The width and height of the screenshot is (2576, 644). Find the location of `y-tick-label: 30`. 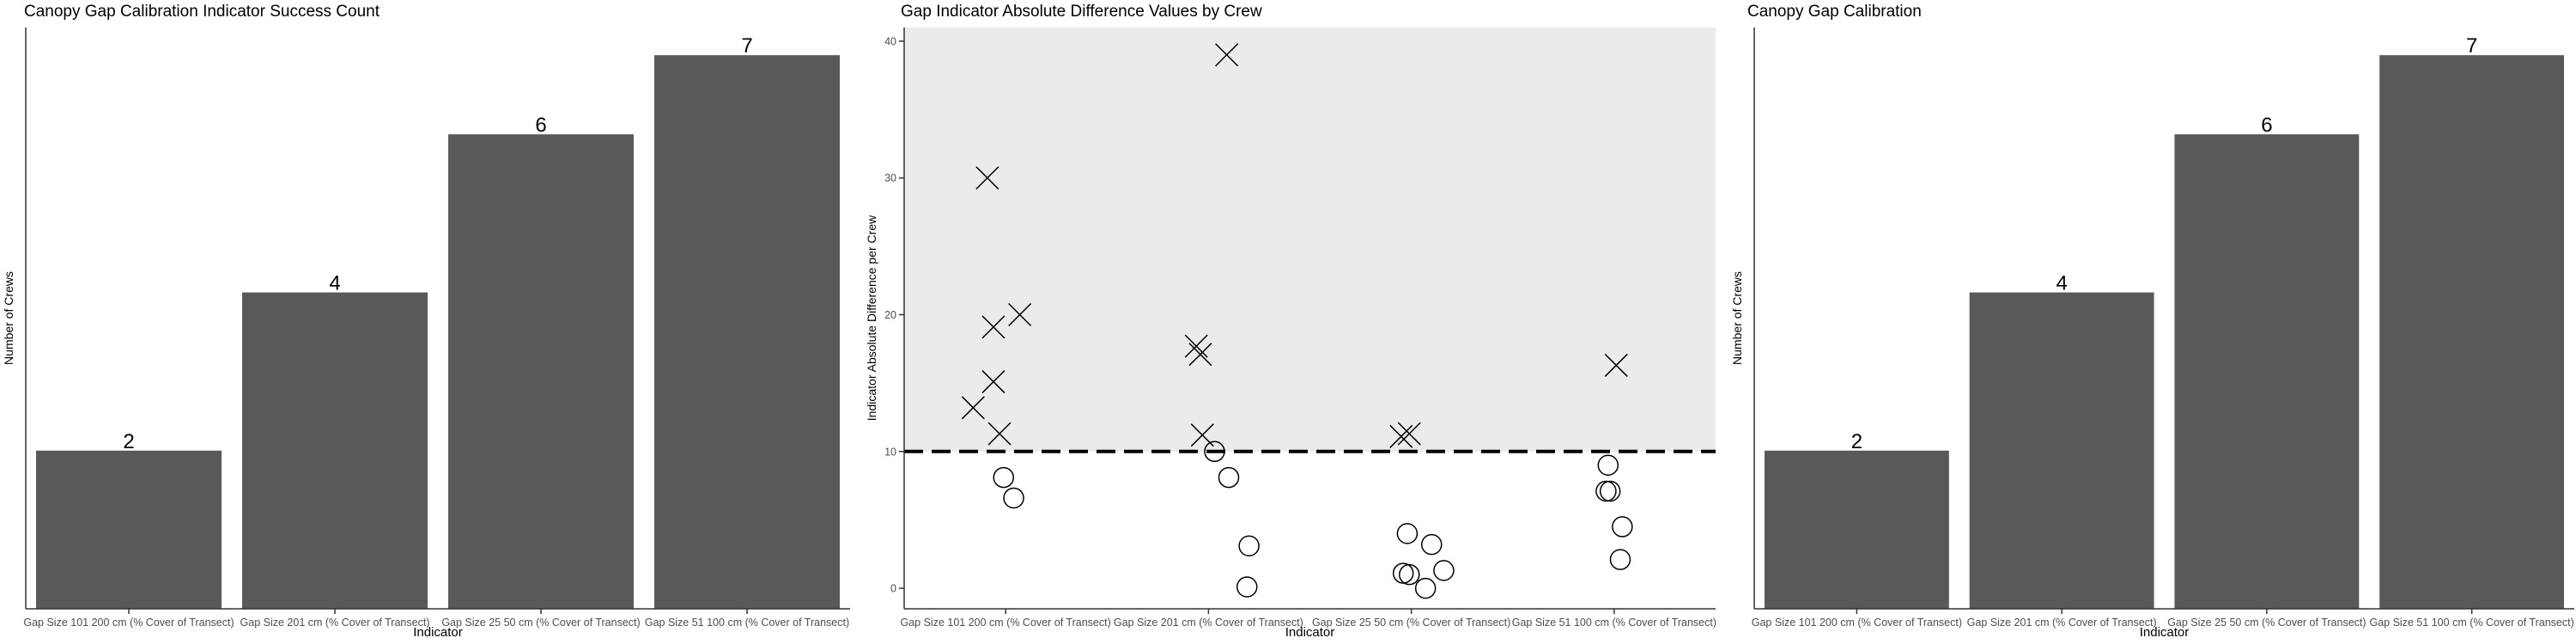

y-tick-label: 30 is located at coordinates (890, 179).